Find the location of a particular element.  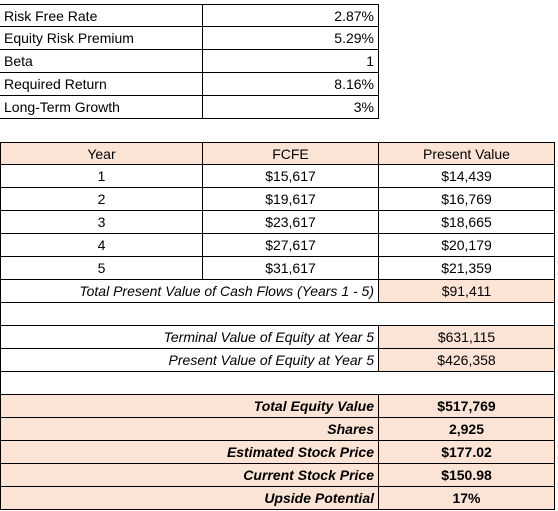

input-row: Long-Term Growth 3% is located at coordinates (189, 107).